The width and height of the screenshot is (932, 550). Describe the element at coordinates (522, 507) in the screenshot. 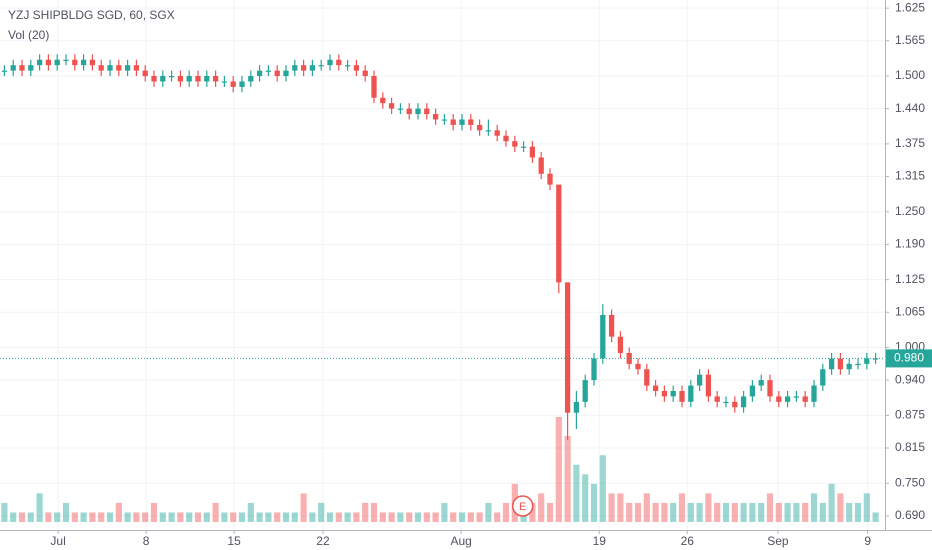

I see `event-label: E` at that location.